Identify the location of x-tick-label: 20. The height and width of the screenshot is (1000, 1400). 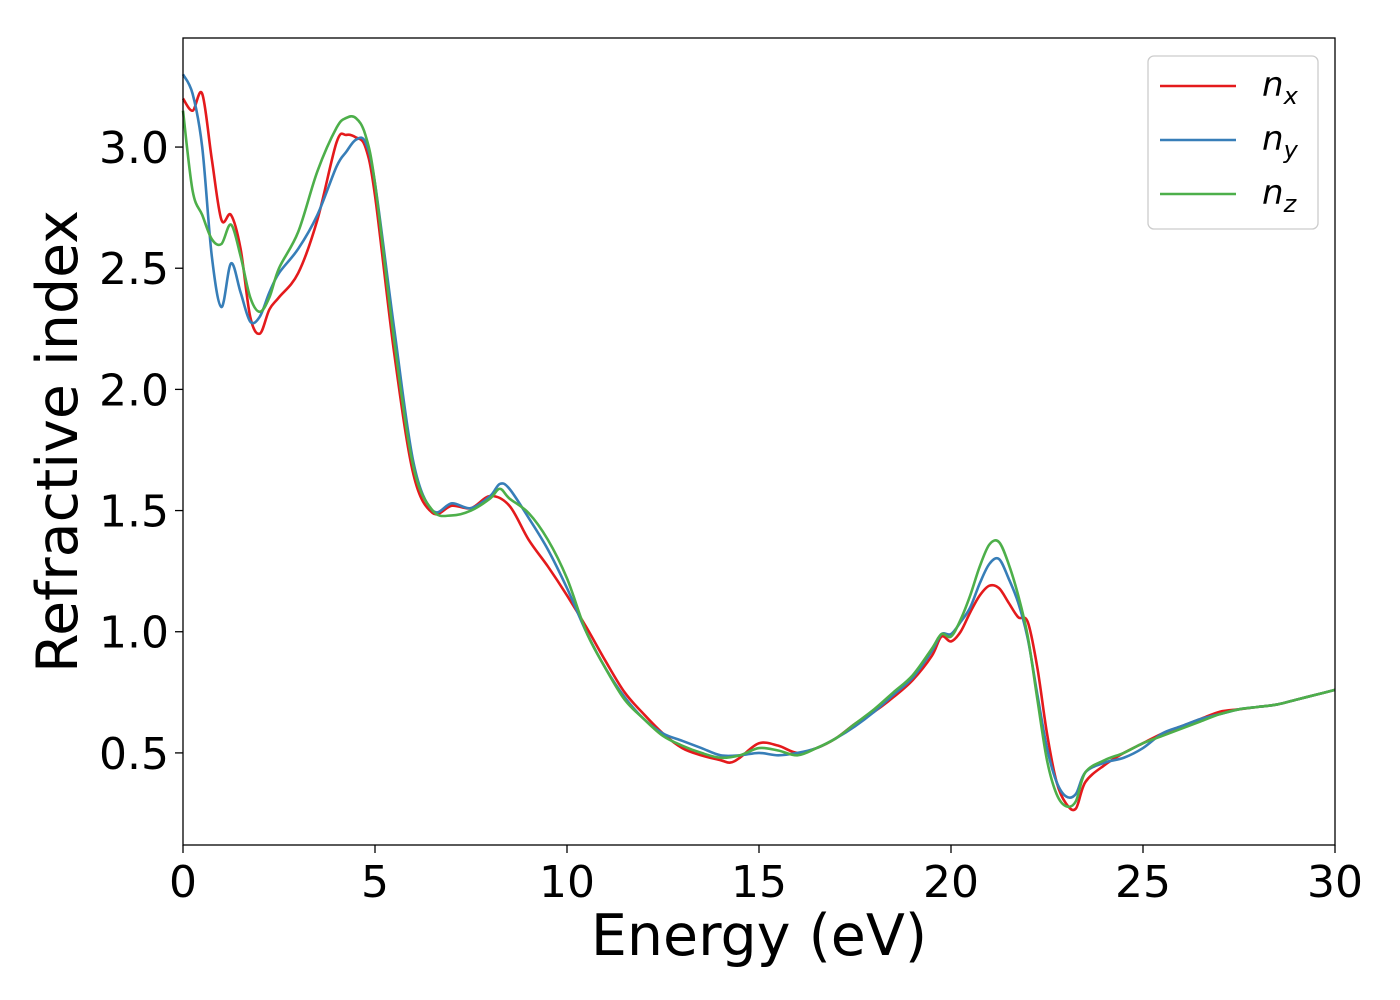
(951, 882).